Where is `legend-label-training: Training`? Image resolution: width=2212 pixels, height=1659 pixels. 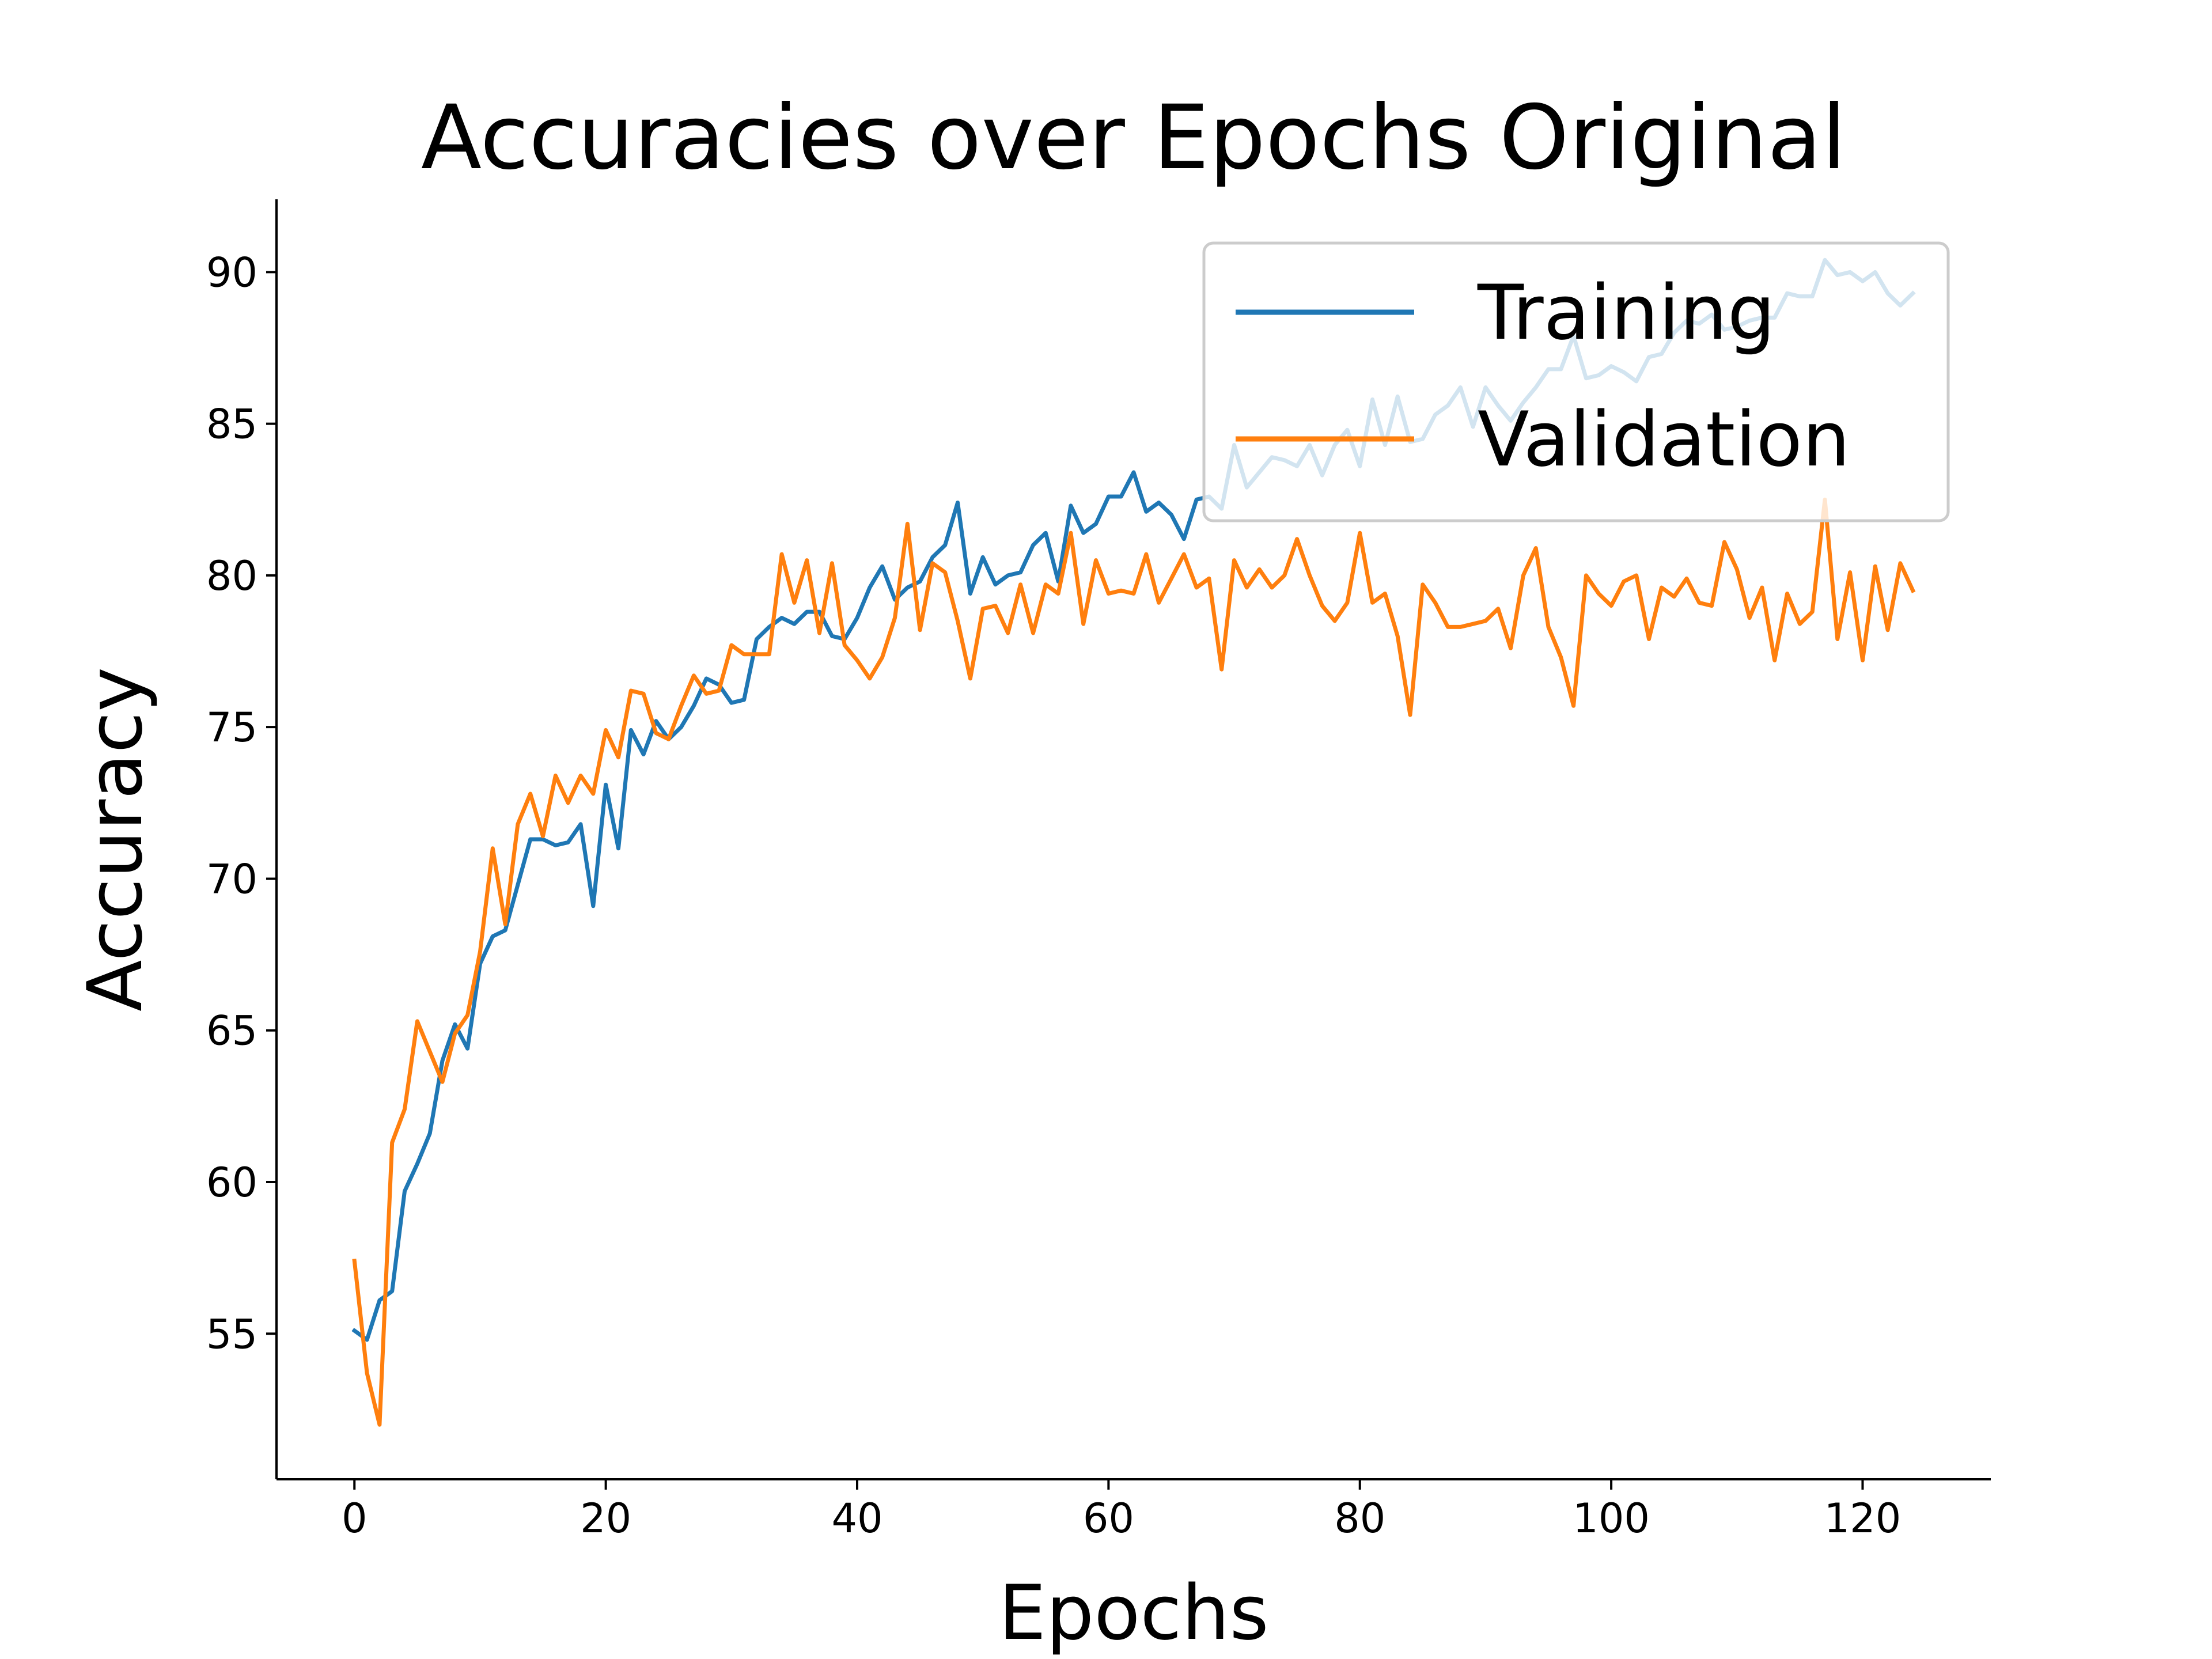
legend-label-training: Training is located at coordinates (1626, 312).